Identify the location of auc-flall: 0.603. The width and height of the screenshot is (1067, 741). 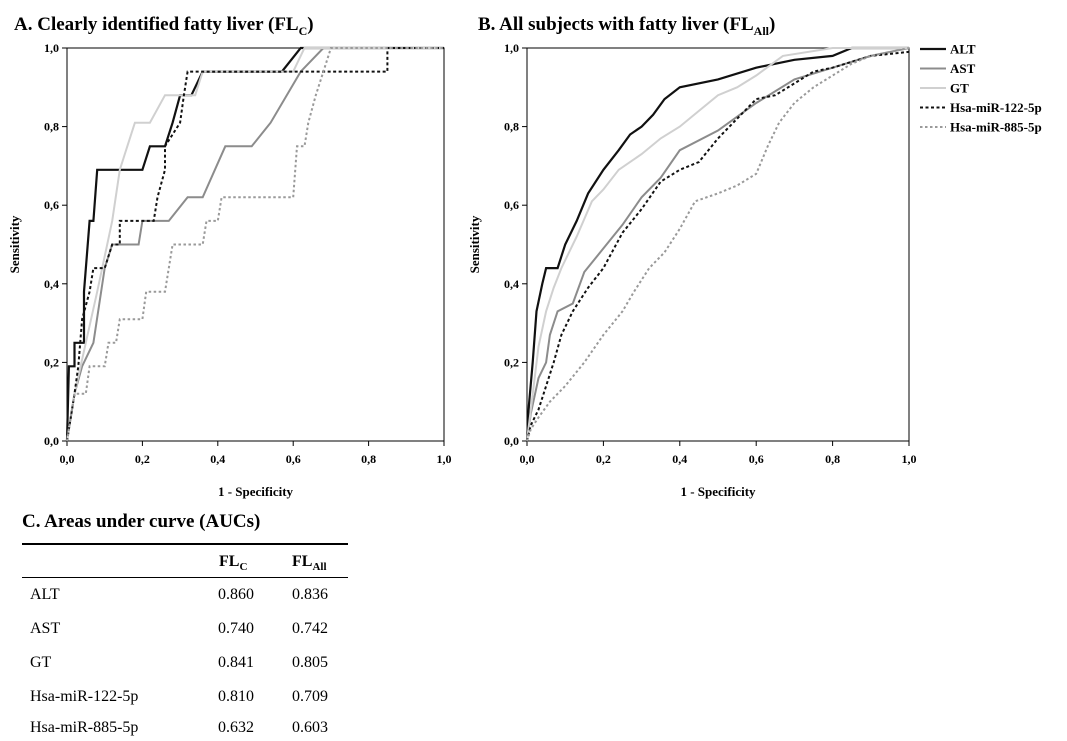
(310, 727).